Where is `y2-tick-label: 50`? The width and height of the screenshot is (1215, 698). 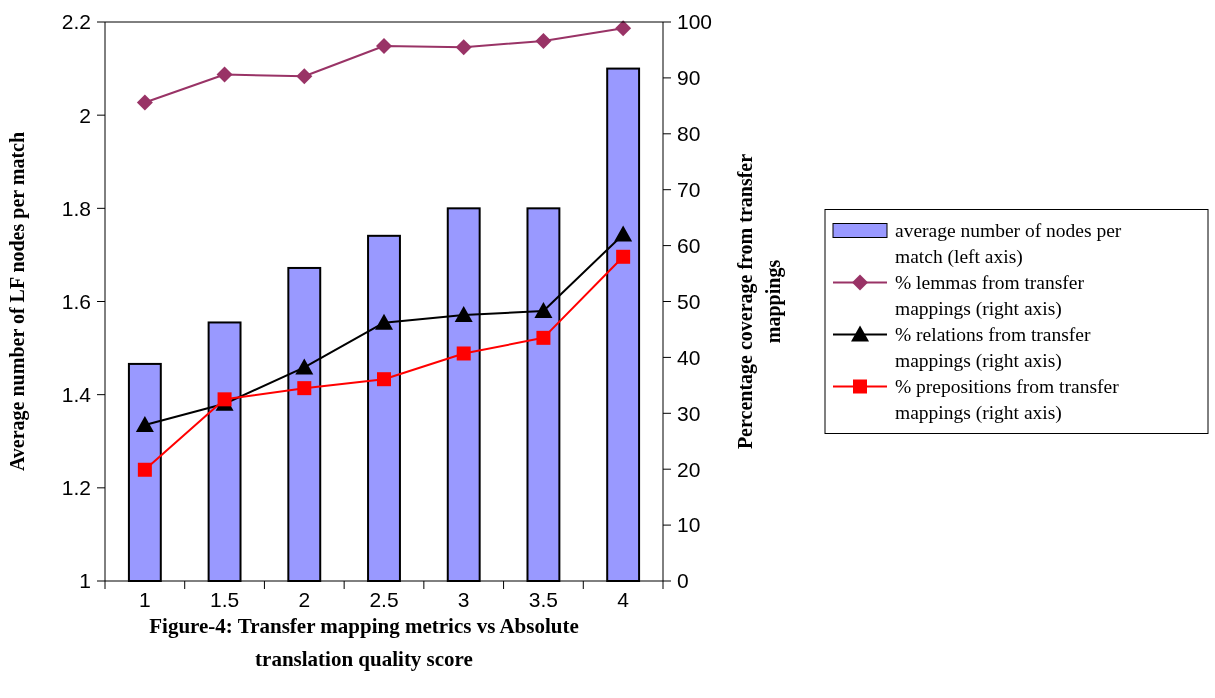 y2-tick-label: 50 is located at coordinates (689, 301).